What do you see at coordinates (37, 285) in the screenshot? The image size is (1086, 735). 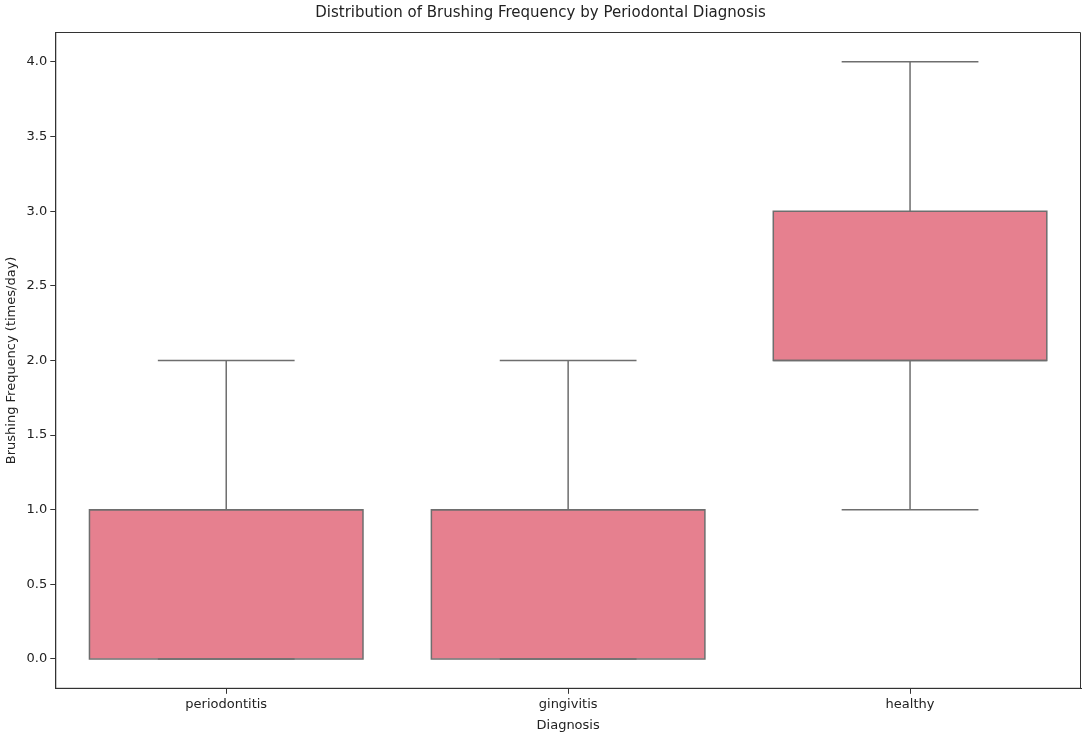 I see `y-tick-label: 2.5` at bounding box center [37, 285].